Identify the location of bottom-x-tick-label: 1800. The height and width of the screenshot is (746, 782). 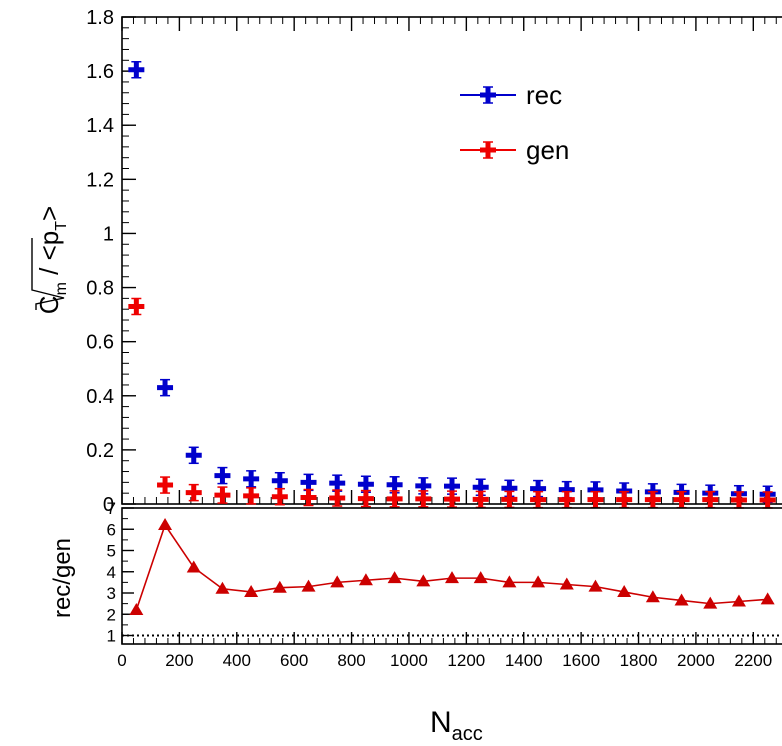
(639, 660).